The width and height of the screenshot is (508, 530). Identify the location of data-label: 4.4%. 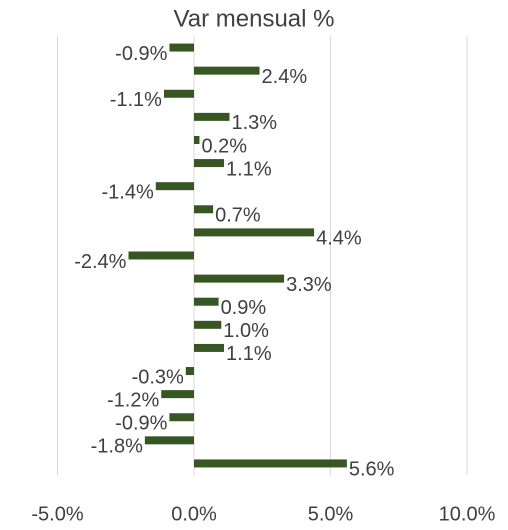
(339, 239).